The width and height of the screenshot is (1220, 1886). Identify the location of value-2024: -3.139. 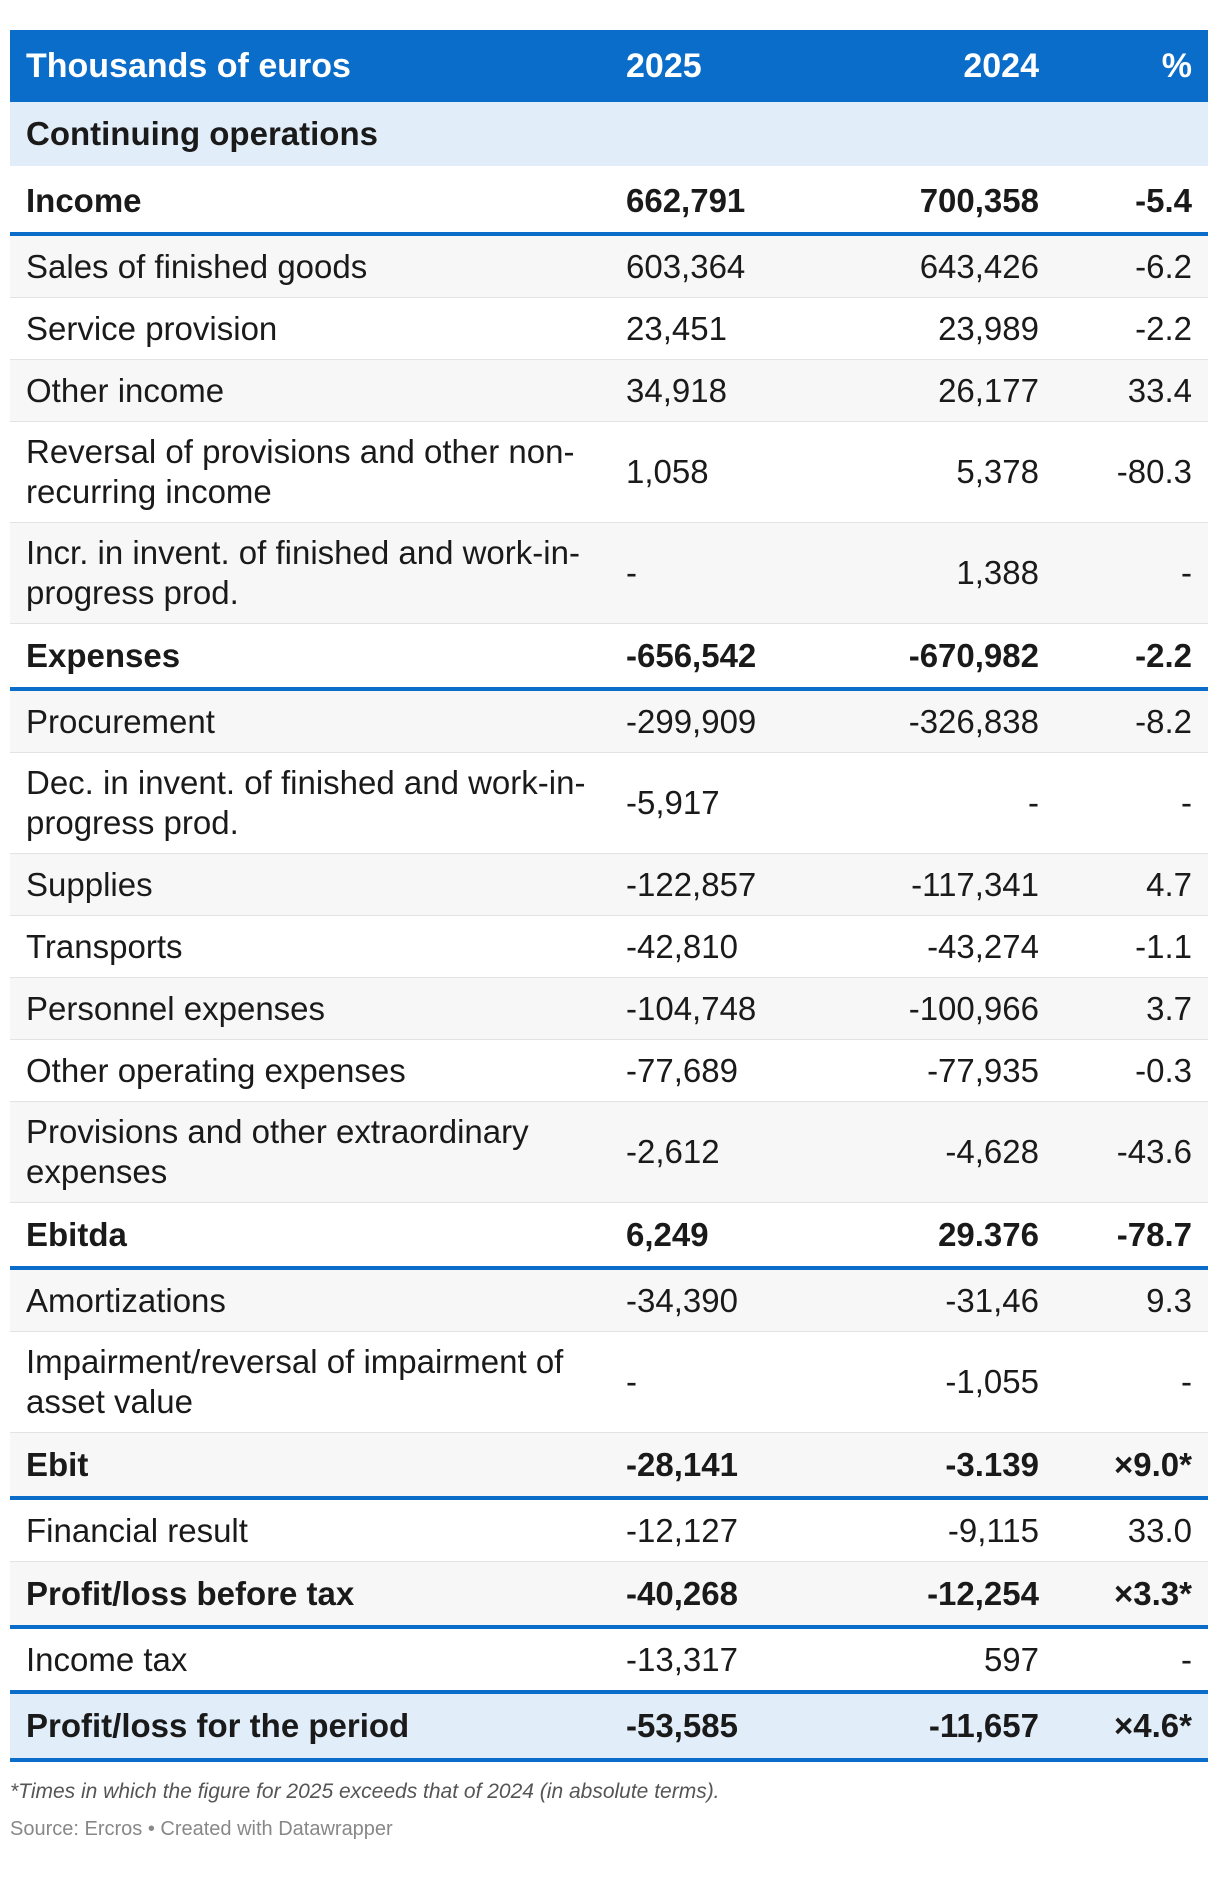
(942, 1466).